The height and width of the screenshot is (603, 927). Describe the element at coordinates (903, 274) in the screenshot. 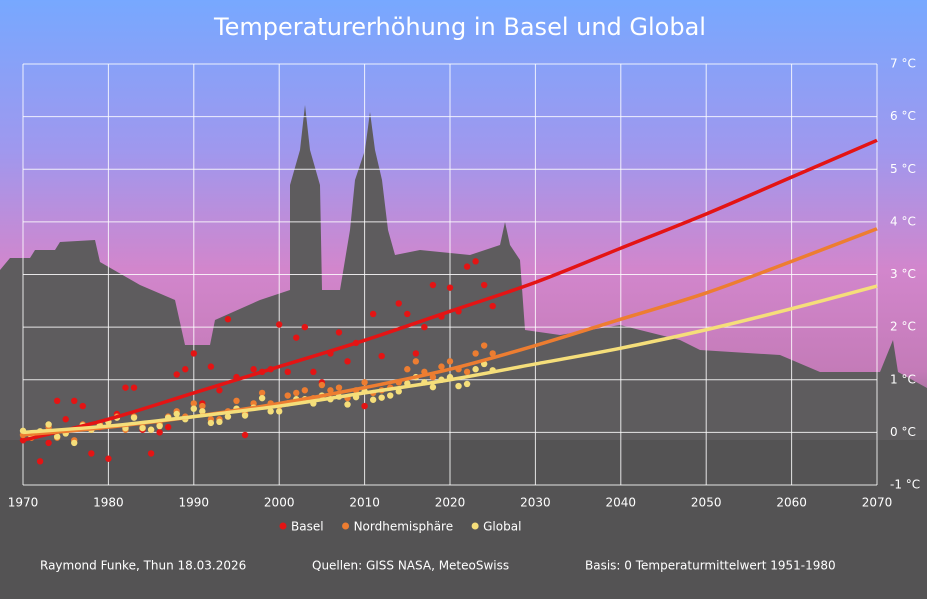

I see `y-tick-label: 3 °C` at that location.